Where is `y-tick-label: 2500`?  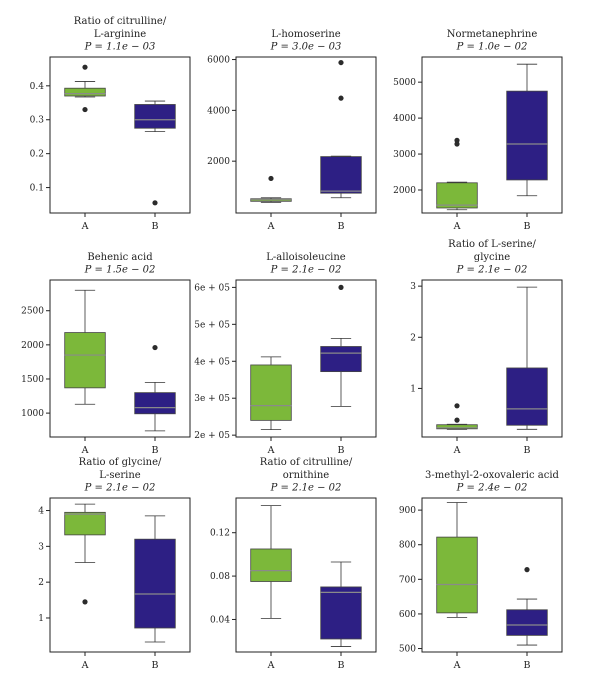 y-tick-label: 2500 is located at coordinates (32, 312).